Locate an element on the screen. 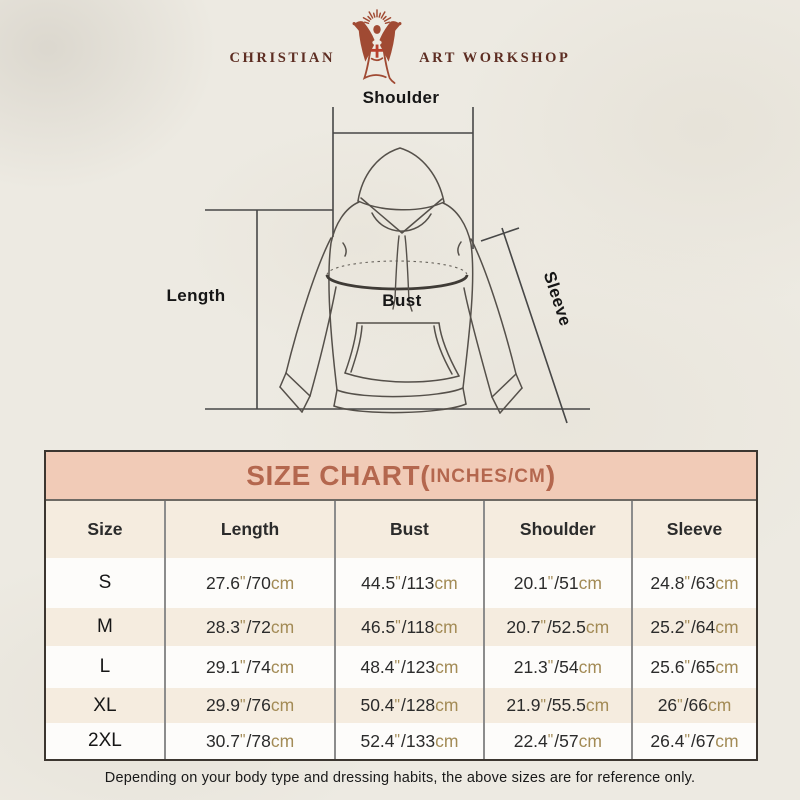 The height and width of the screenshot is (800, 800). sleeve-cell: 24.8 "/63 cm is located at coordinates (693, 583).